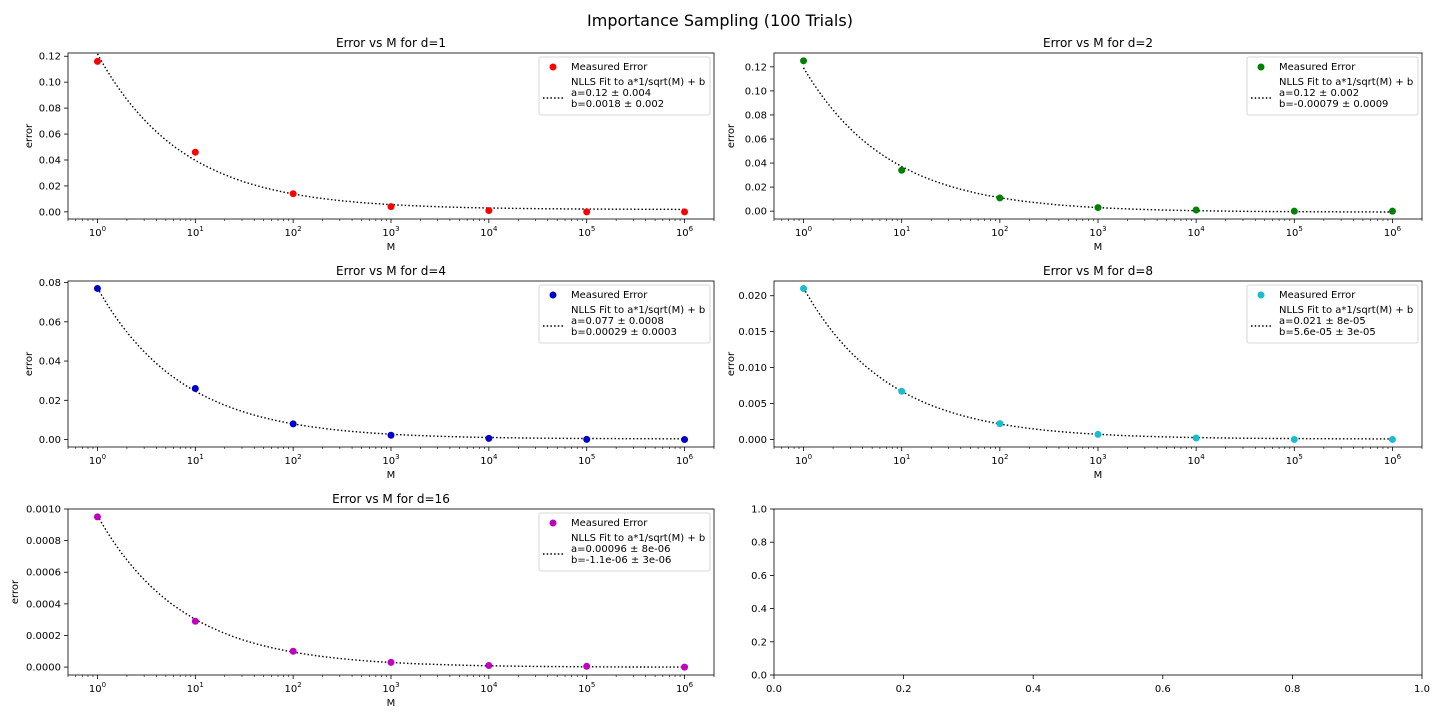 The image size is (1440, 720). Describe the element at coordinates (759, 609) in the screenshot. I see `y-tick-label: 0.4` at that location.